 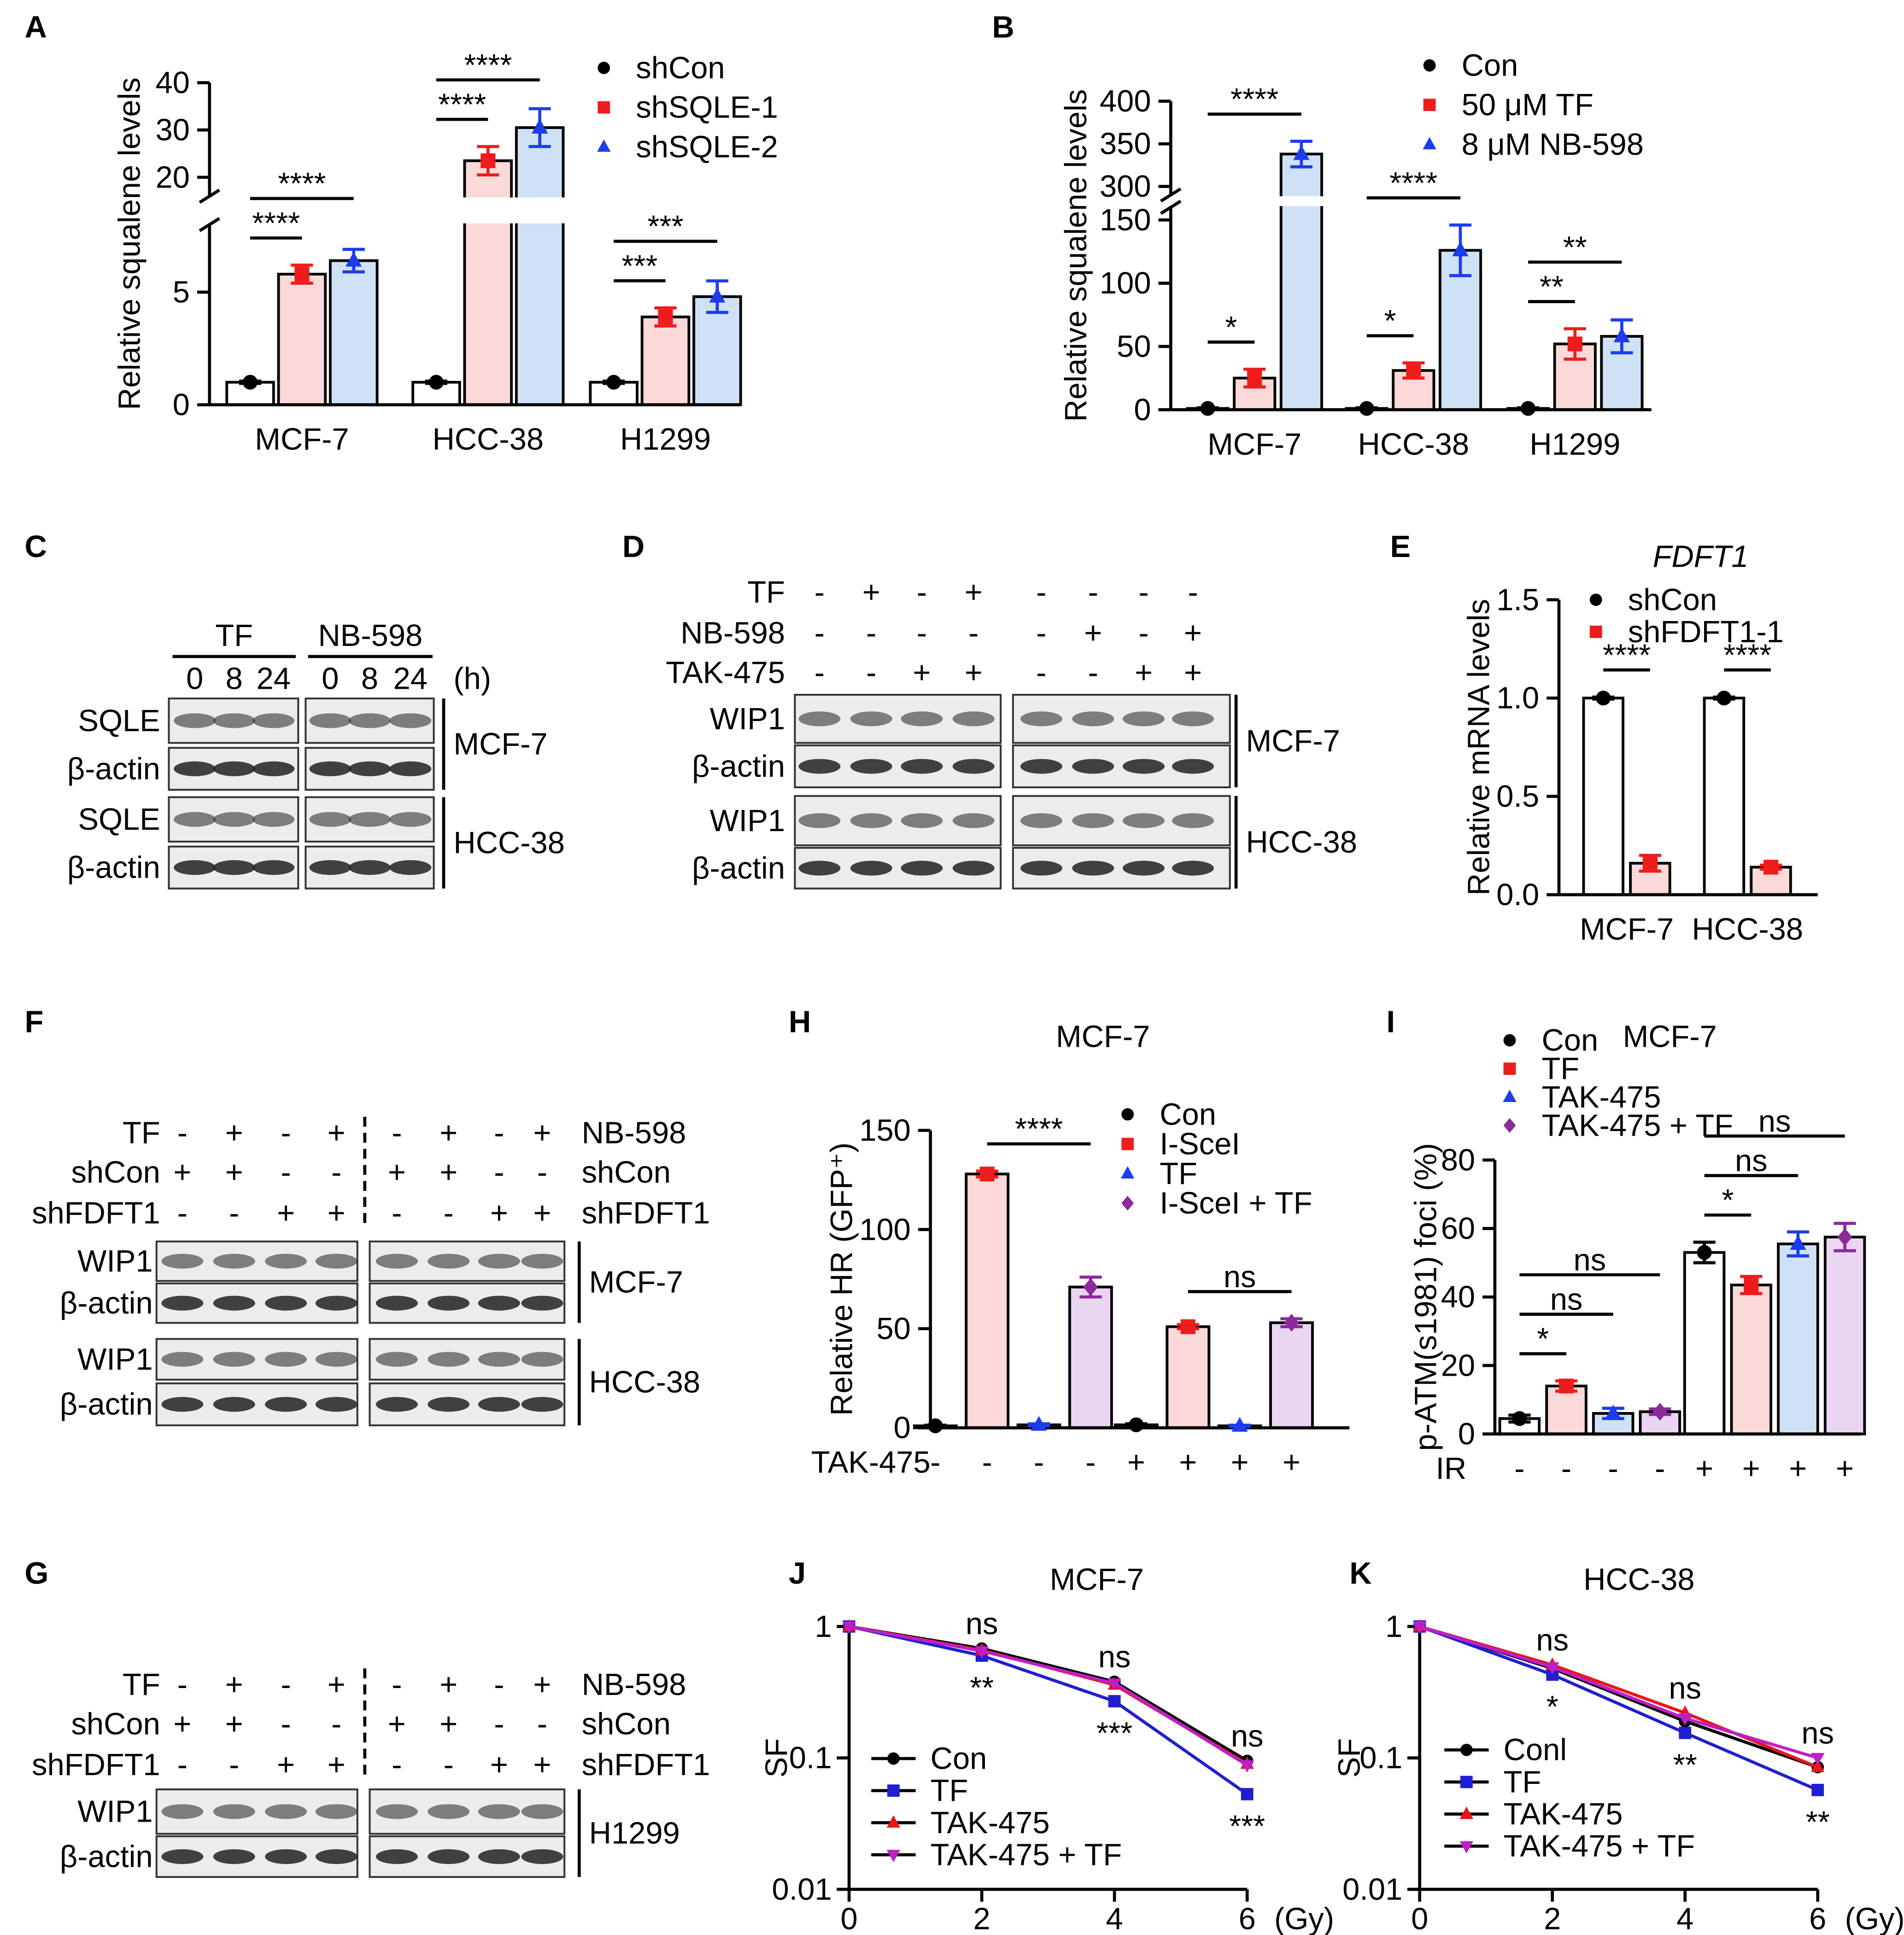 I want to click on x-tick-label: 0, so click(x=1420, y=1918).